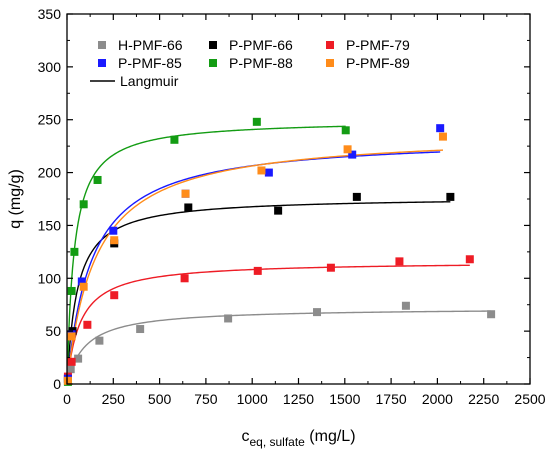 This screenshot has width=550, height=453. Describe the element at coordinates (252, 399) in the screenshot. I see `x-tick-label: 1000` at that location.